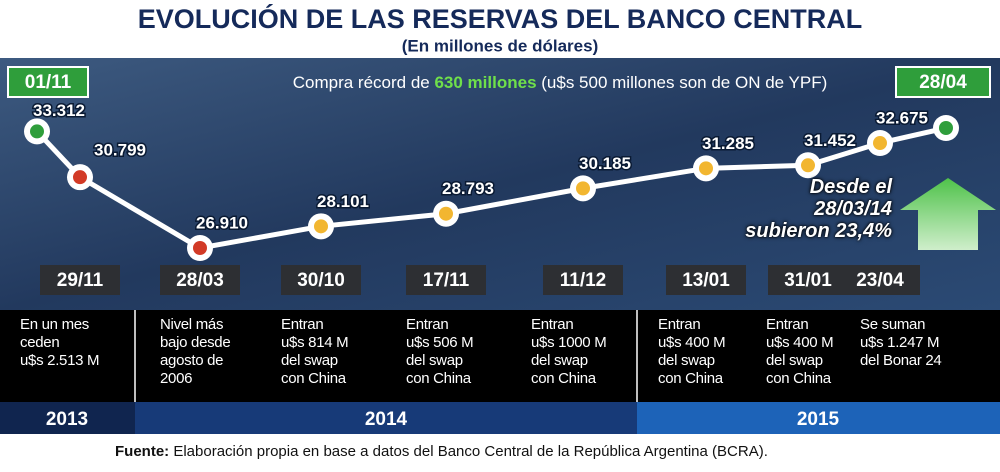 The width and height of the screenshot is (1000, 472). What do you see at coordinates (315, 351) in the screenshot?
I see `note: Entran u$s 814 M del swap con China` at bounding box center [315, 351].